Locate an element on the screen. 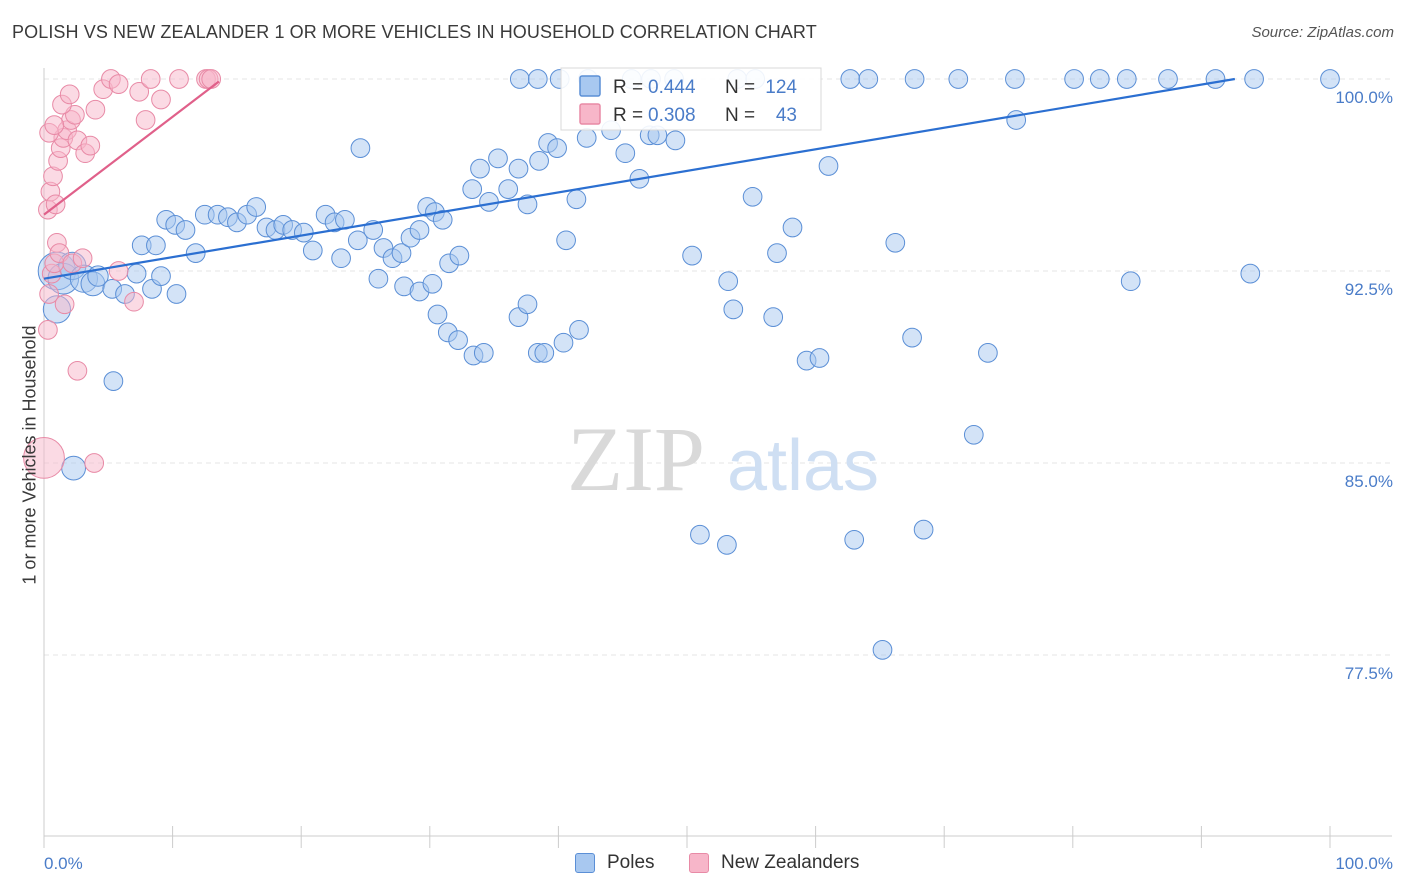 The image size is (1406, 892). legend-r-label: R = is located at coordinates (628, 87).